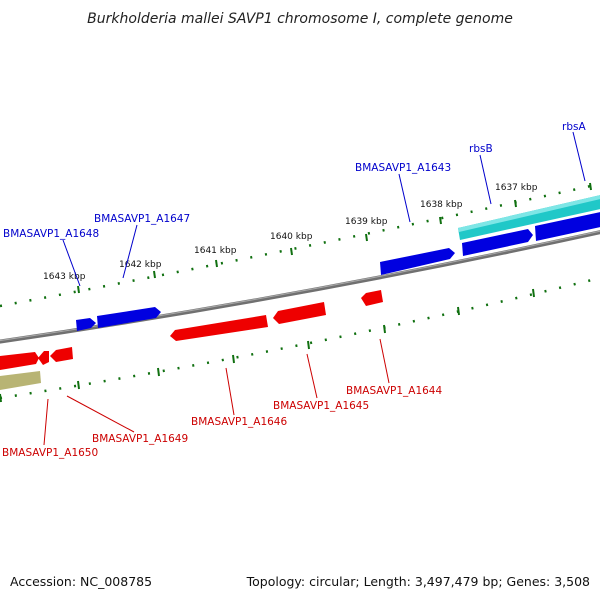 This screenshot has width=600, height=600. Describe the element at coordinates (497, 242) in the screenshot. I see `gene-forward-rbsb` at that location.